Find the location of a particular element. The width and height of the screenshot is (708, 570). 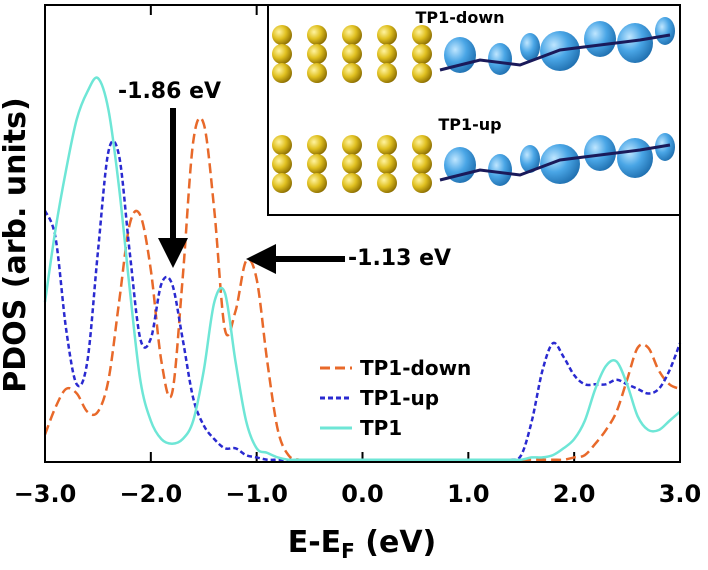

x-tick-label: 1.0 is located at coordinates (468, 494).